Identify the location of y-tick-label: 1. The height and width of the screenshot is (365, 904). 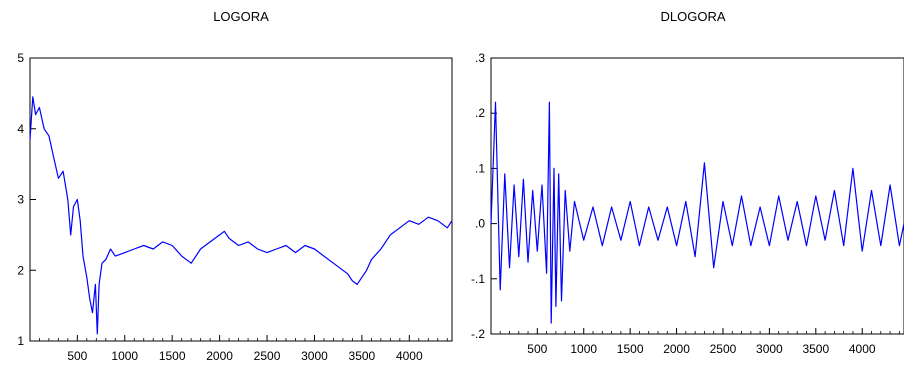
(20, 341).